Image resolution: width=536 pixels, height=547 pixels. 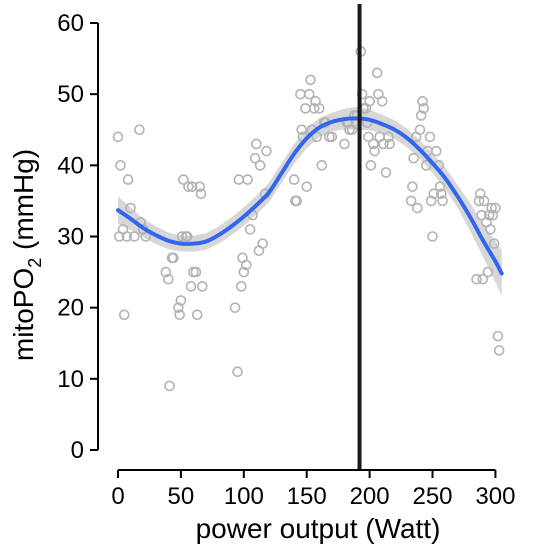 I want to click on y-axis-title: mitoPO2 (mmHg), so click(x=26, y=255).